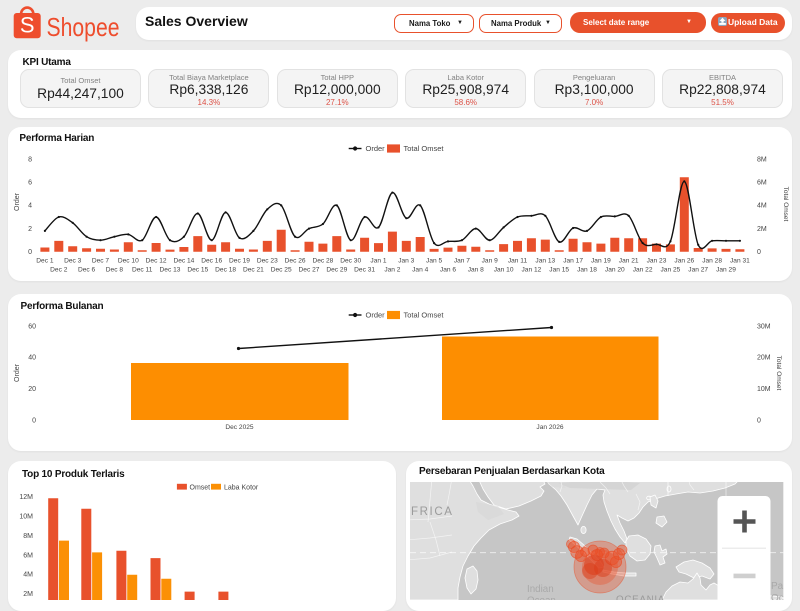 Image resolution: width=800 pixels, height=611 pixels. What do you see at coordinates (26, 497) in the screenshot?
I see `svg-text: 12M` at bounding box center [26, 497].